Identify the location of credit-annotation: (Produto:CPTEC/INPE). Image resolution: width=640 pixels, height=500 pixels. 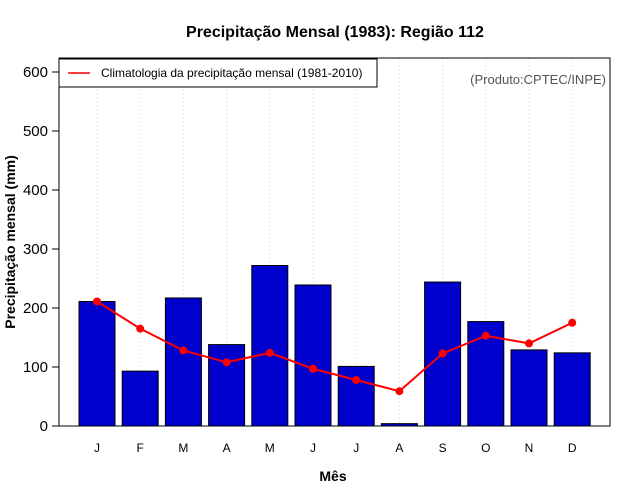
(538, 79).